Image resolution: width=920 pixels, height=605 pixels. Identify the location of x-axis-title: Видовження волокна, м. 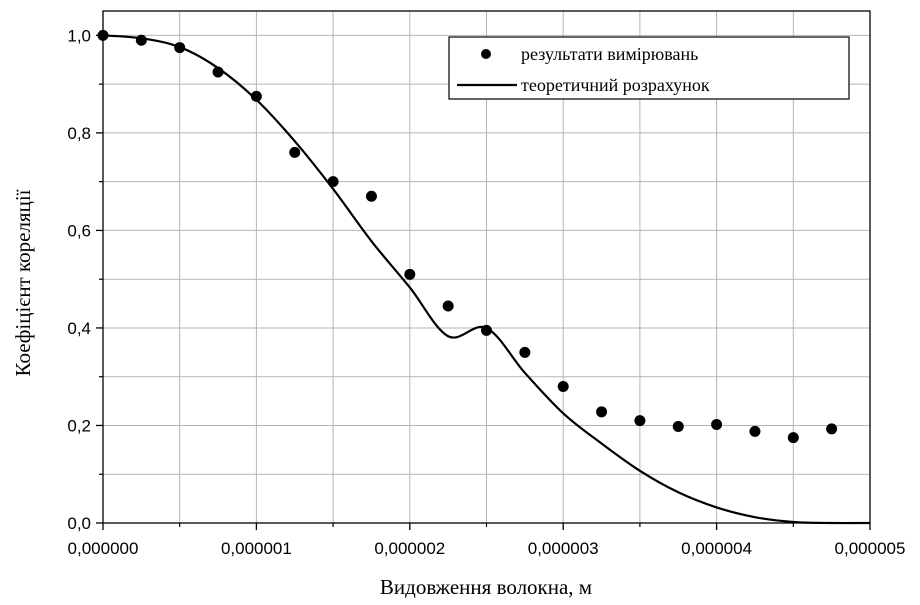
(486, 587).